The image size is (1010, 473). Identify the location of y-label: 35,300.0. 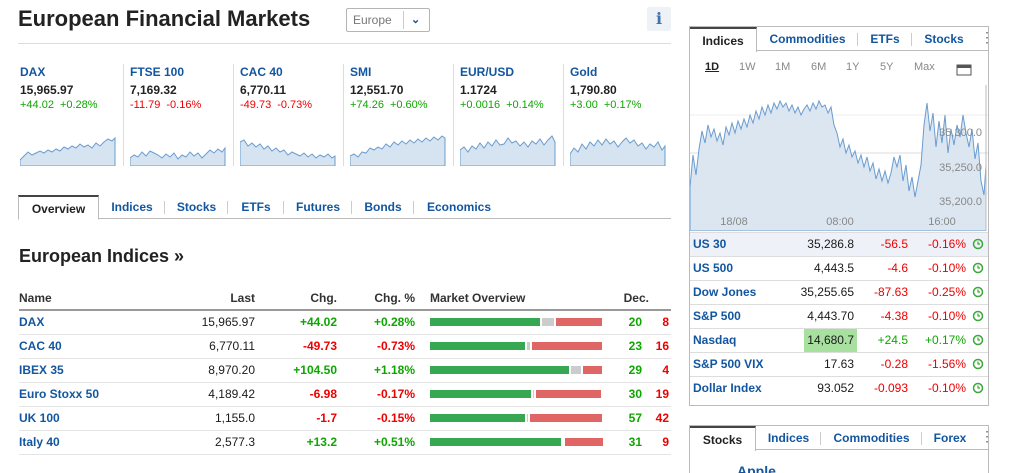
(960, 133).